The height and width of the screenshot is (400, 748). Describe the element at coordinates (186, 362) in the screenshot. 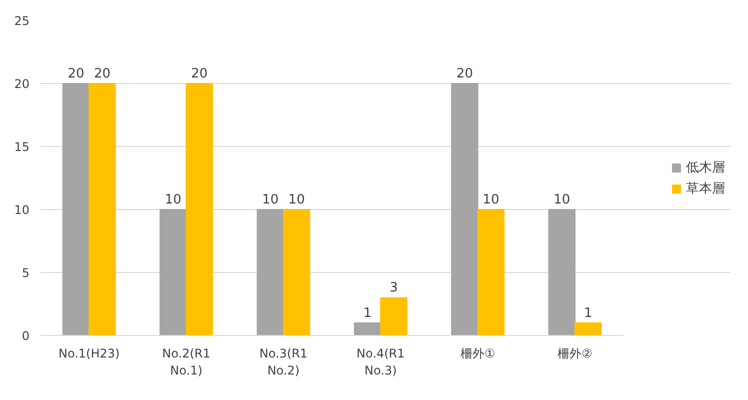

I see `x-tick-label: No.2(R1 No.1)` at that location.